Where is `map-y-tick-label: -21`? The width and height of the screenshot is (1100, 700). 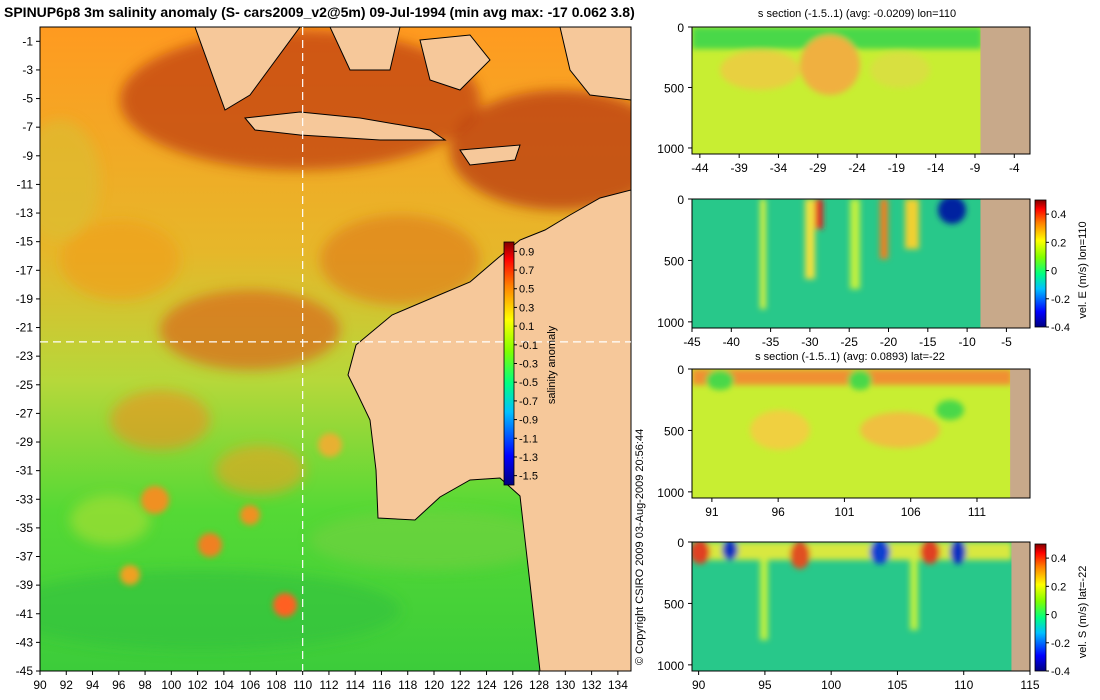
map-y-tick-label: -21 is located at coordinates (25, 328).